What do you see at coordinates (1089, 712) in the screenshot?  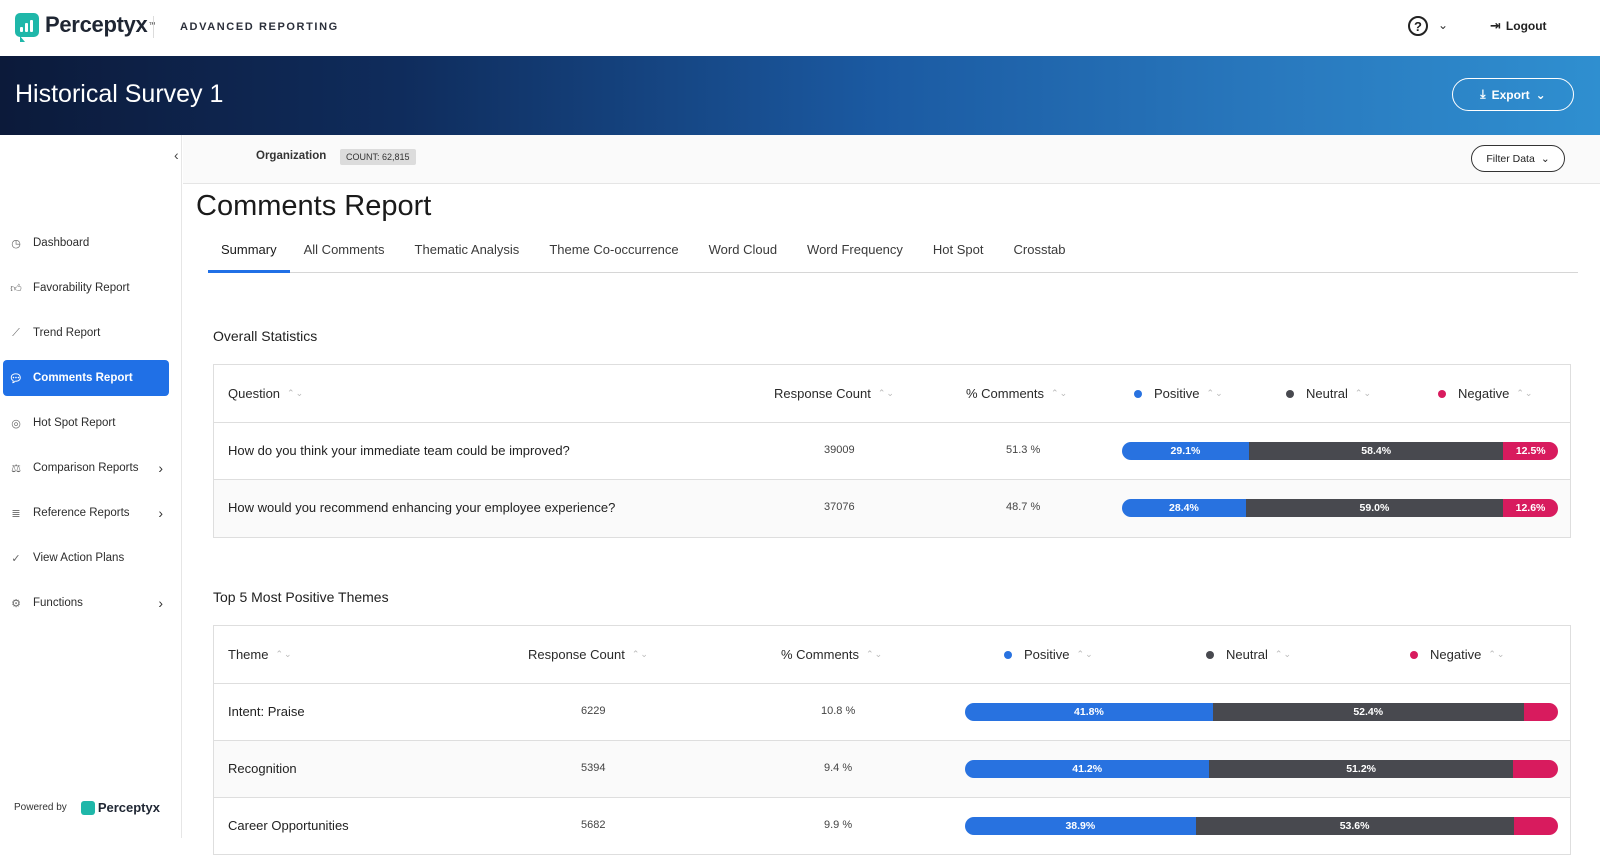 I see `positive-segment: 41.8%` at bounding box center [1089, 712].